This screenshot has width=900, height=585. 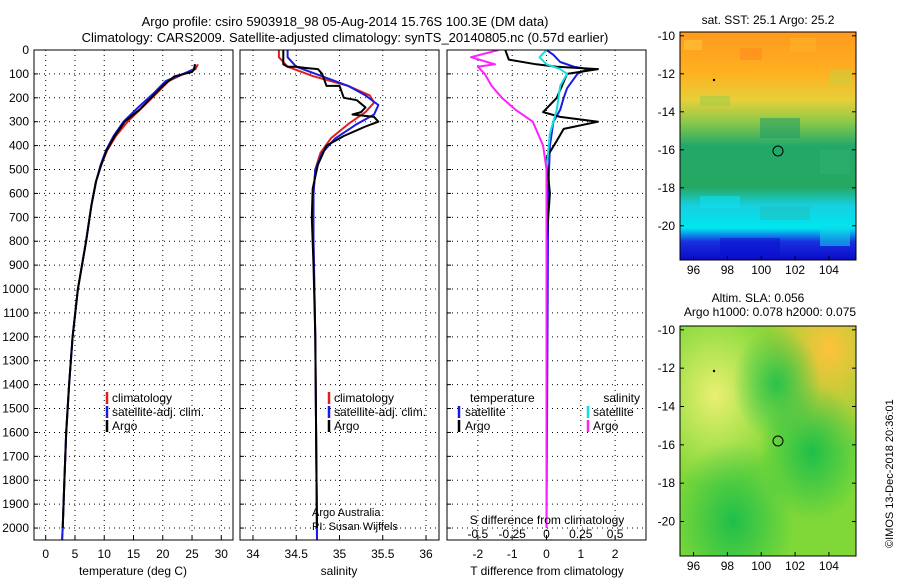 What do you see at coordinates (728, 270) in the screenshot?
I see `map-x-tick-label: 98` at bounding box center [728, 270].